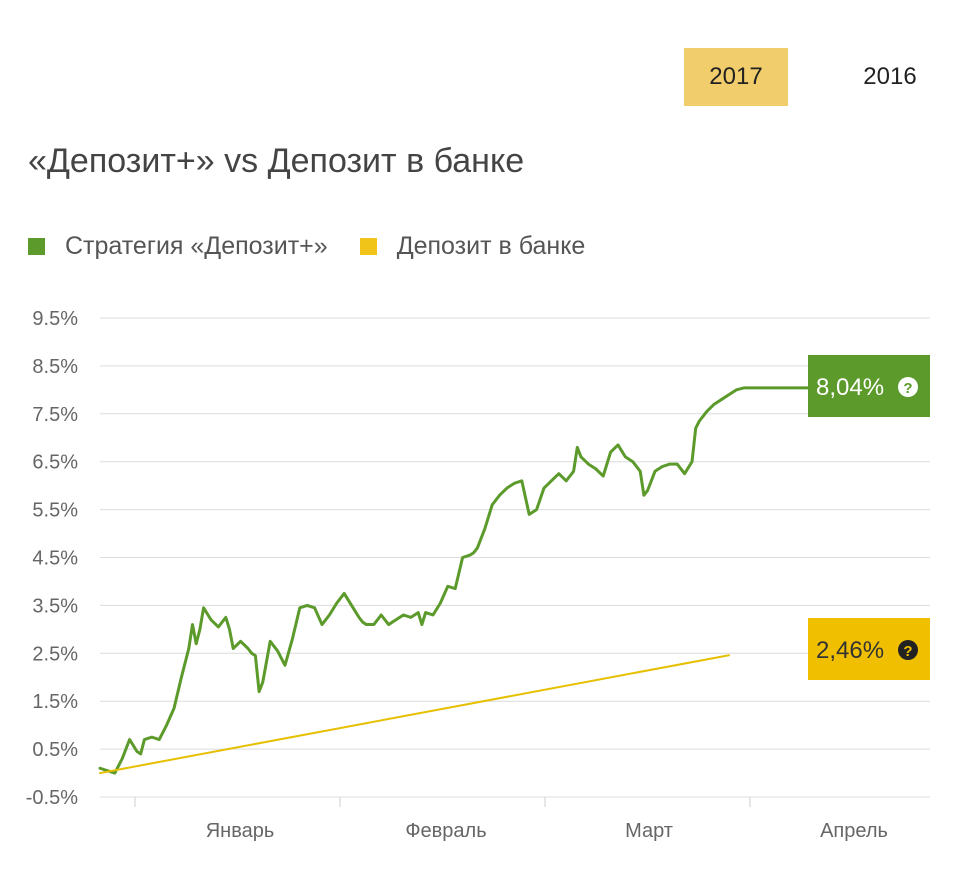  What do you see at coordinates (55, 415) in the screenshot?
I see `y-tick-label: 7.5%` at bounding box center [55, 415].